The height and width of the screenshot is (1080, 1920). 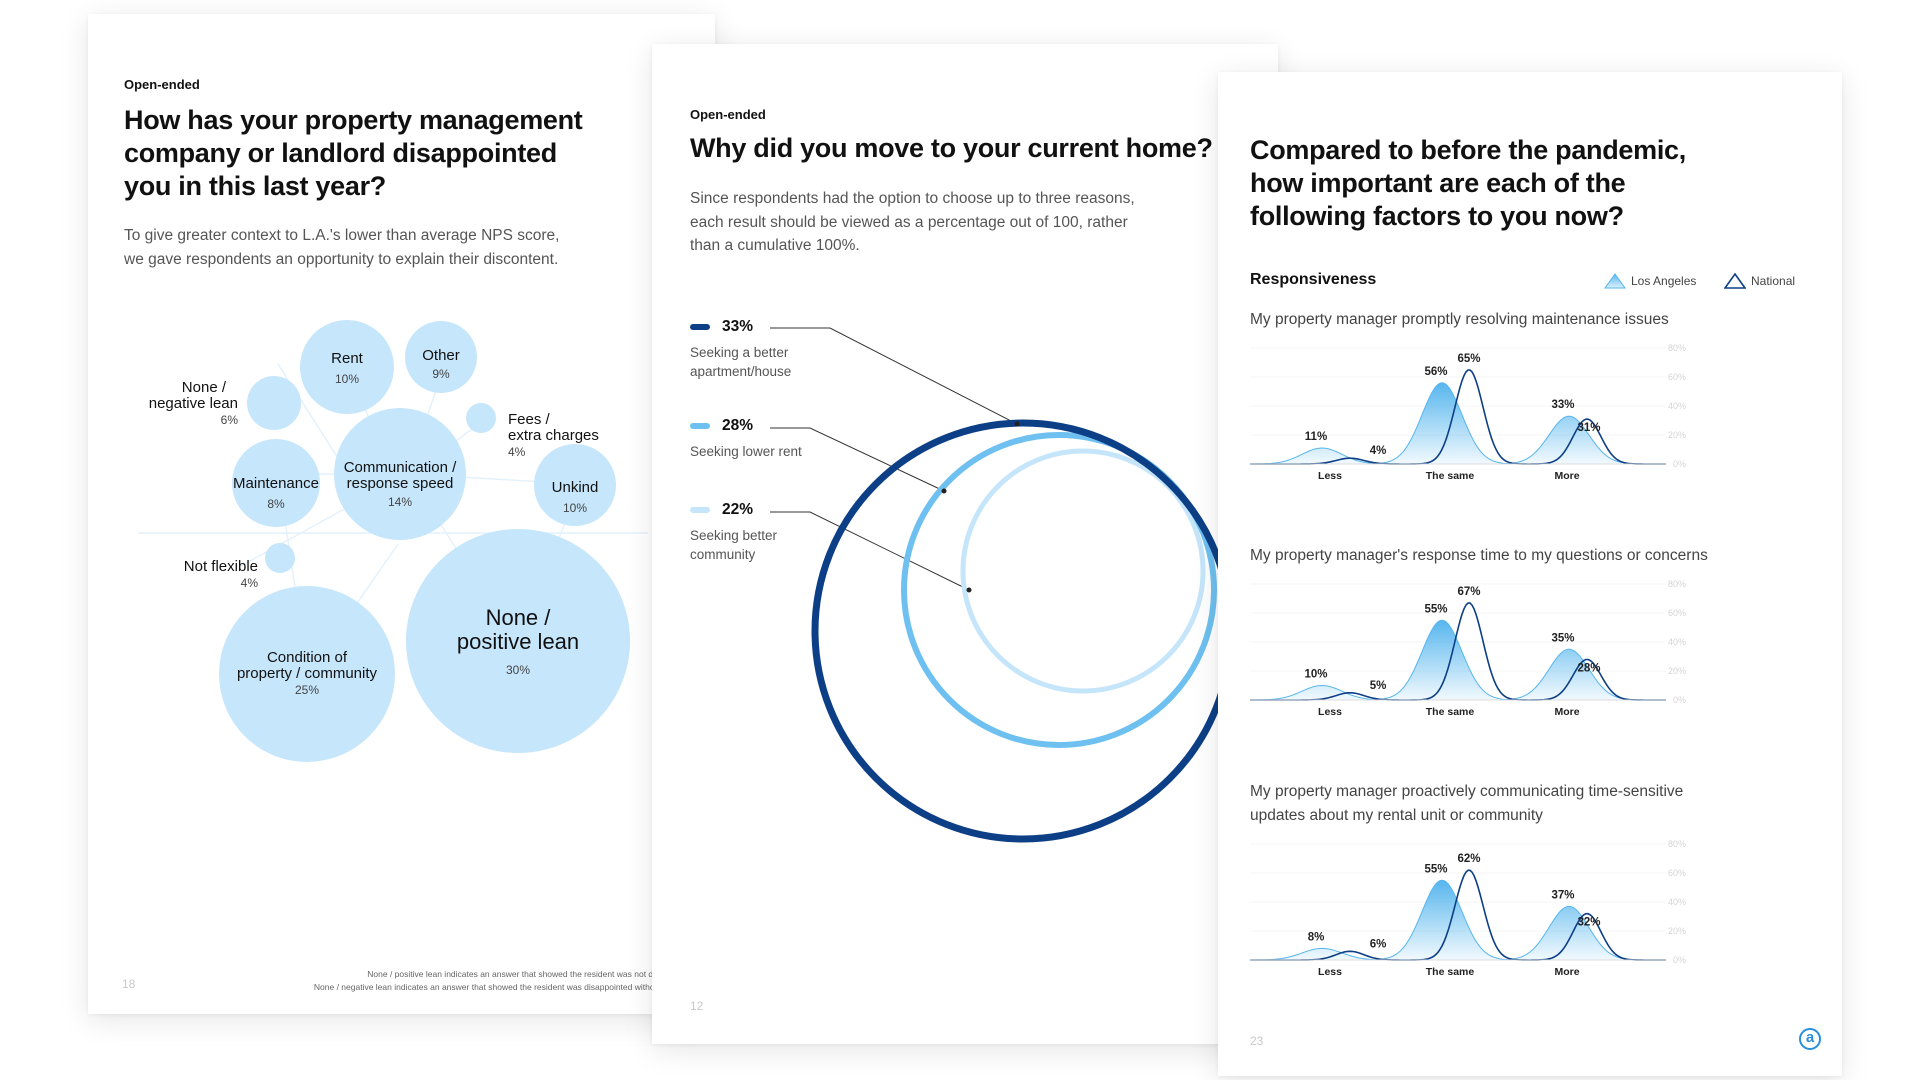 I want to click on bubble-communication, so click(x=400, y=474).